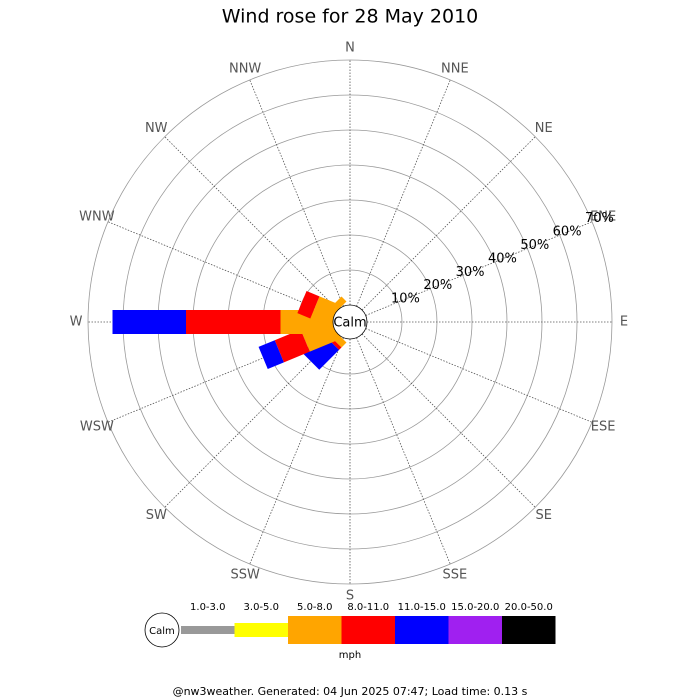  Describe the element at coordinates (624, 322) in the screenshot. I see `direction-label: E` at that location.